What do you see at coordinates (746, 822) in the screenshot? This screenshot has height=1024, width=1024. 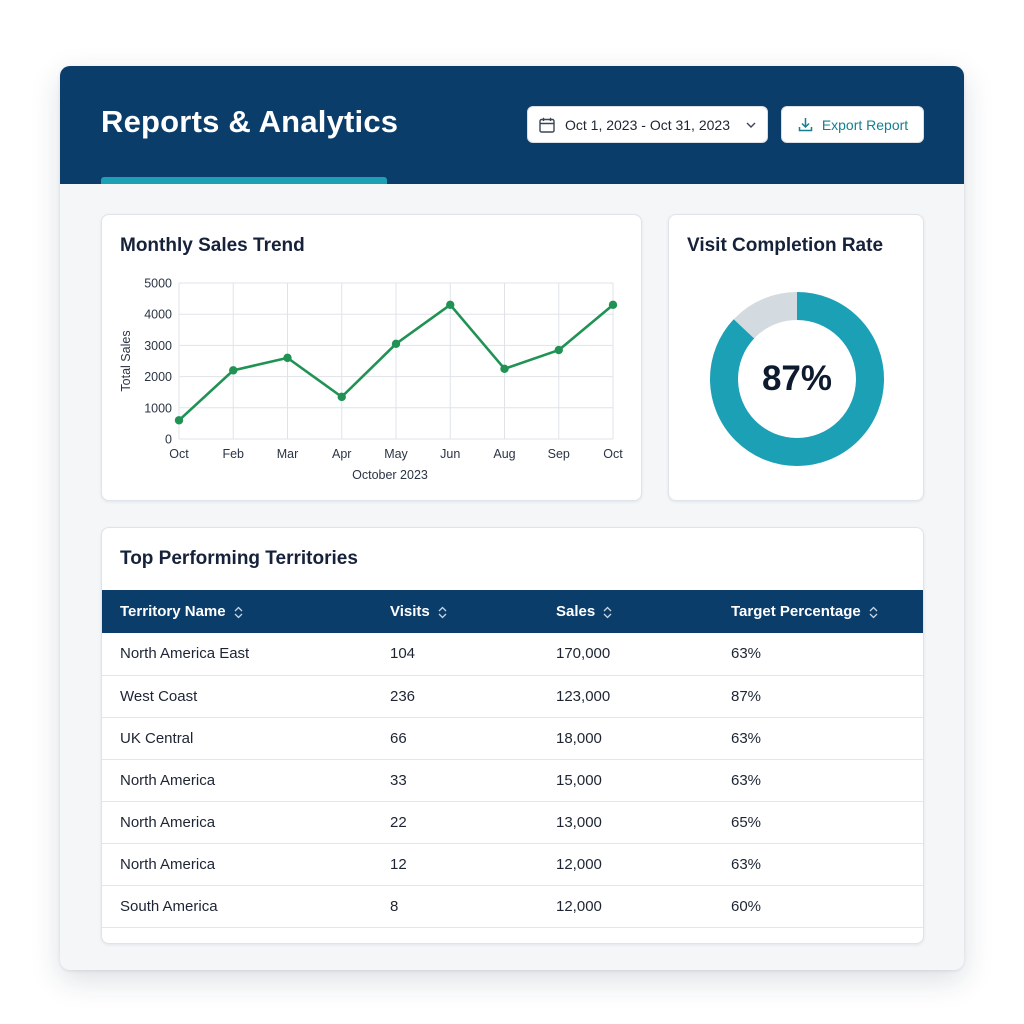 I see `target-percentage-cell: 65%` at bounding box center [746, 822].